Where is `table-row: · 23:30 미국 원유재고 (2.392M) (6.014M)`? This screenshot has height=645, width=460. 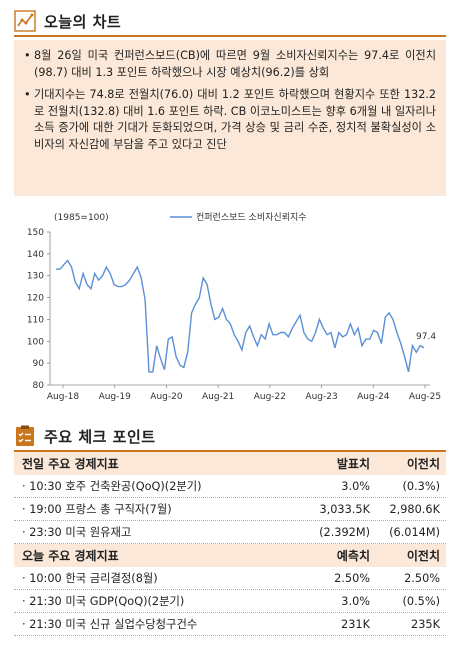 table-row: · 23:30 미국 원유재고 (2.392M) (6.014M) is located at coordinates (230, 532).